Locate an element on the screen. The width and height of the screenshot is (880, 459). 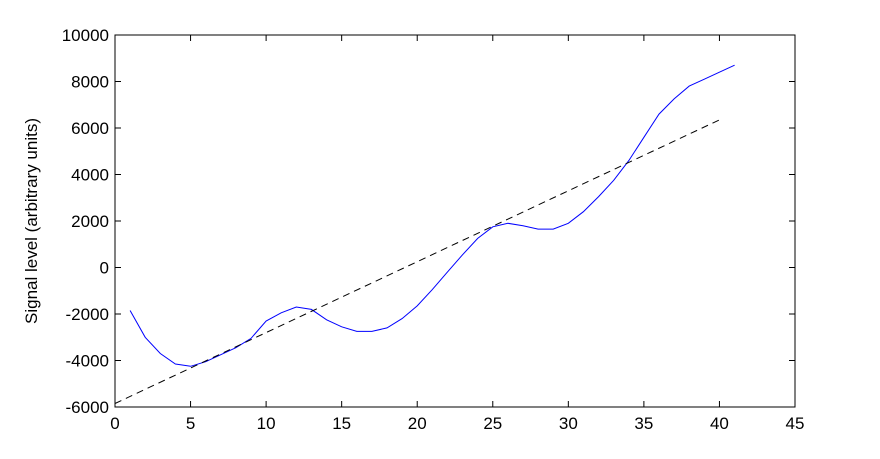
y-tick-label: 6000 is located at coordinates (90, 128).